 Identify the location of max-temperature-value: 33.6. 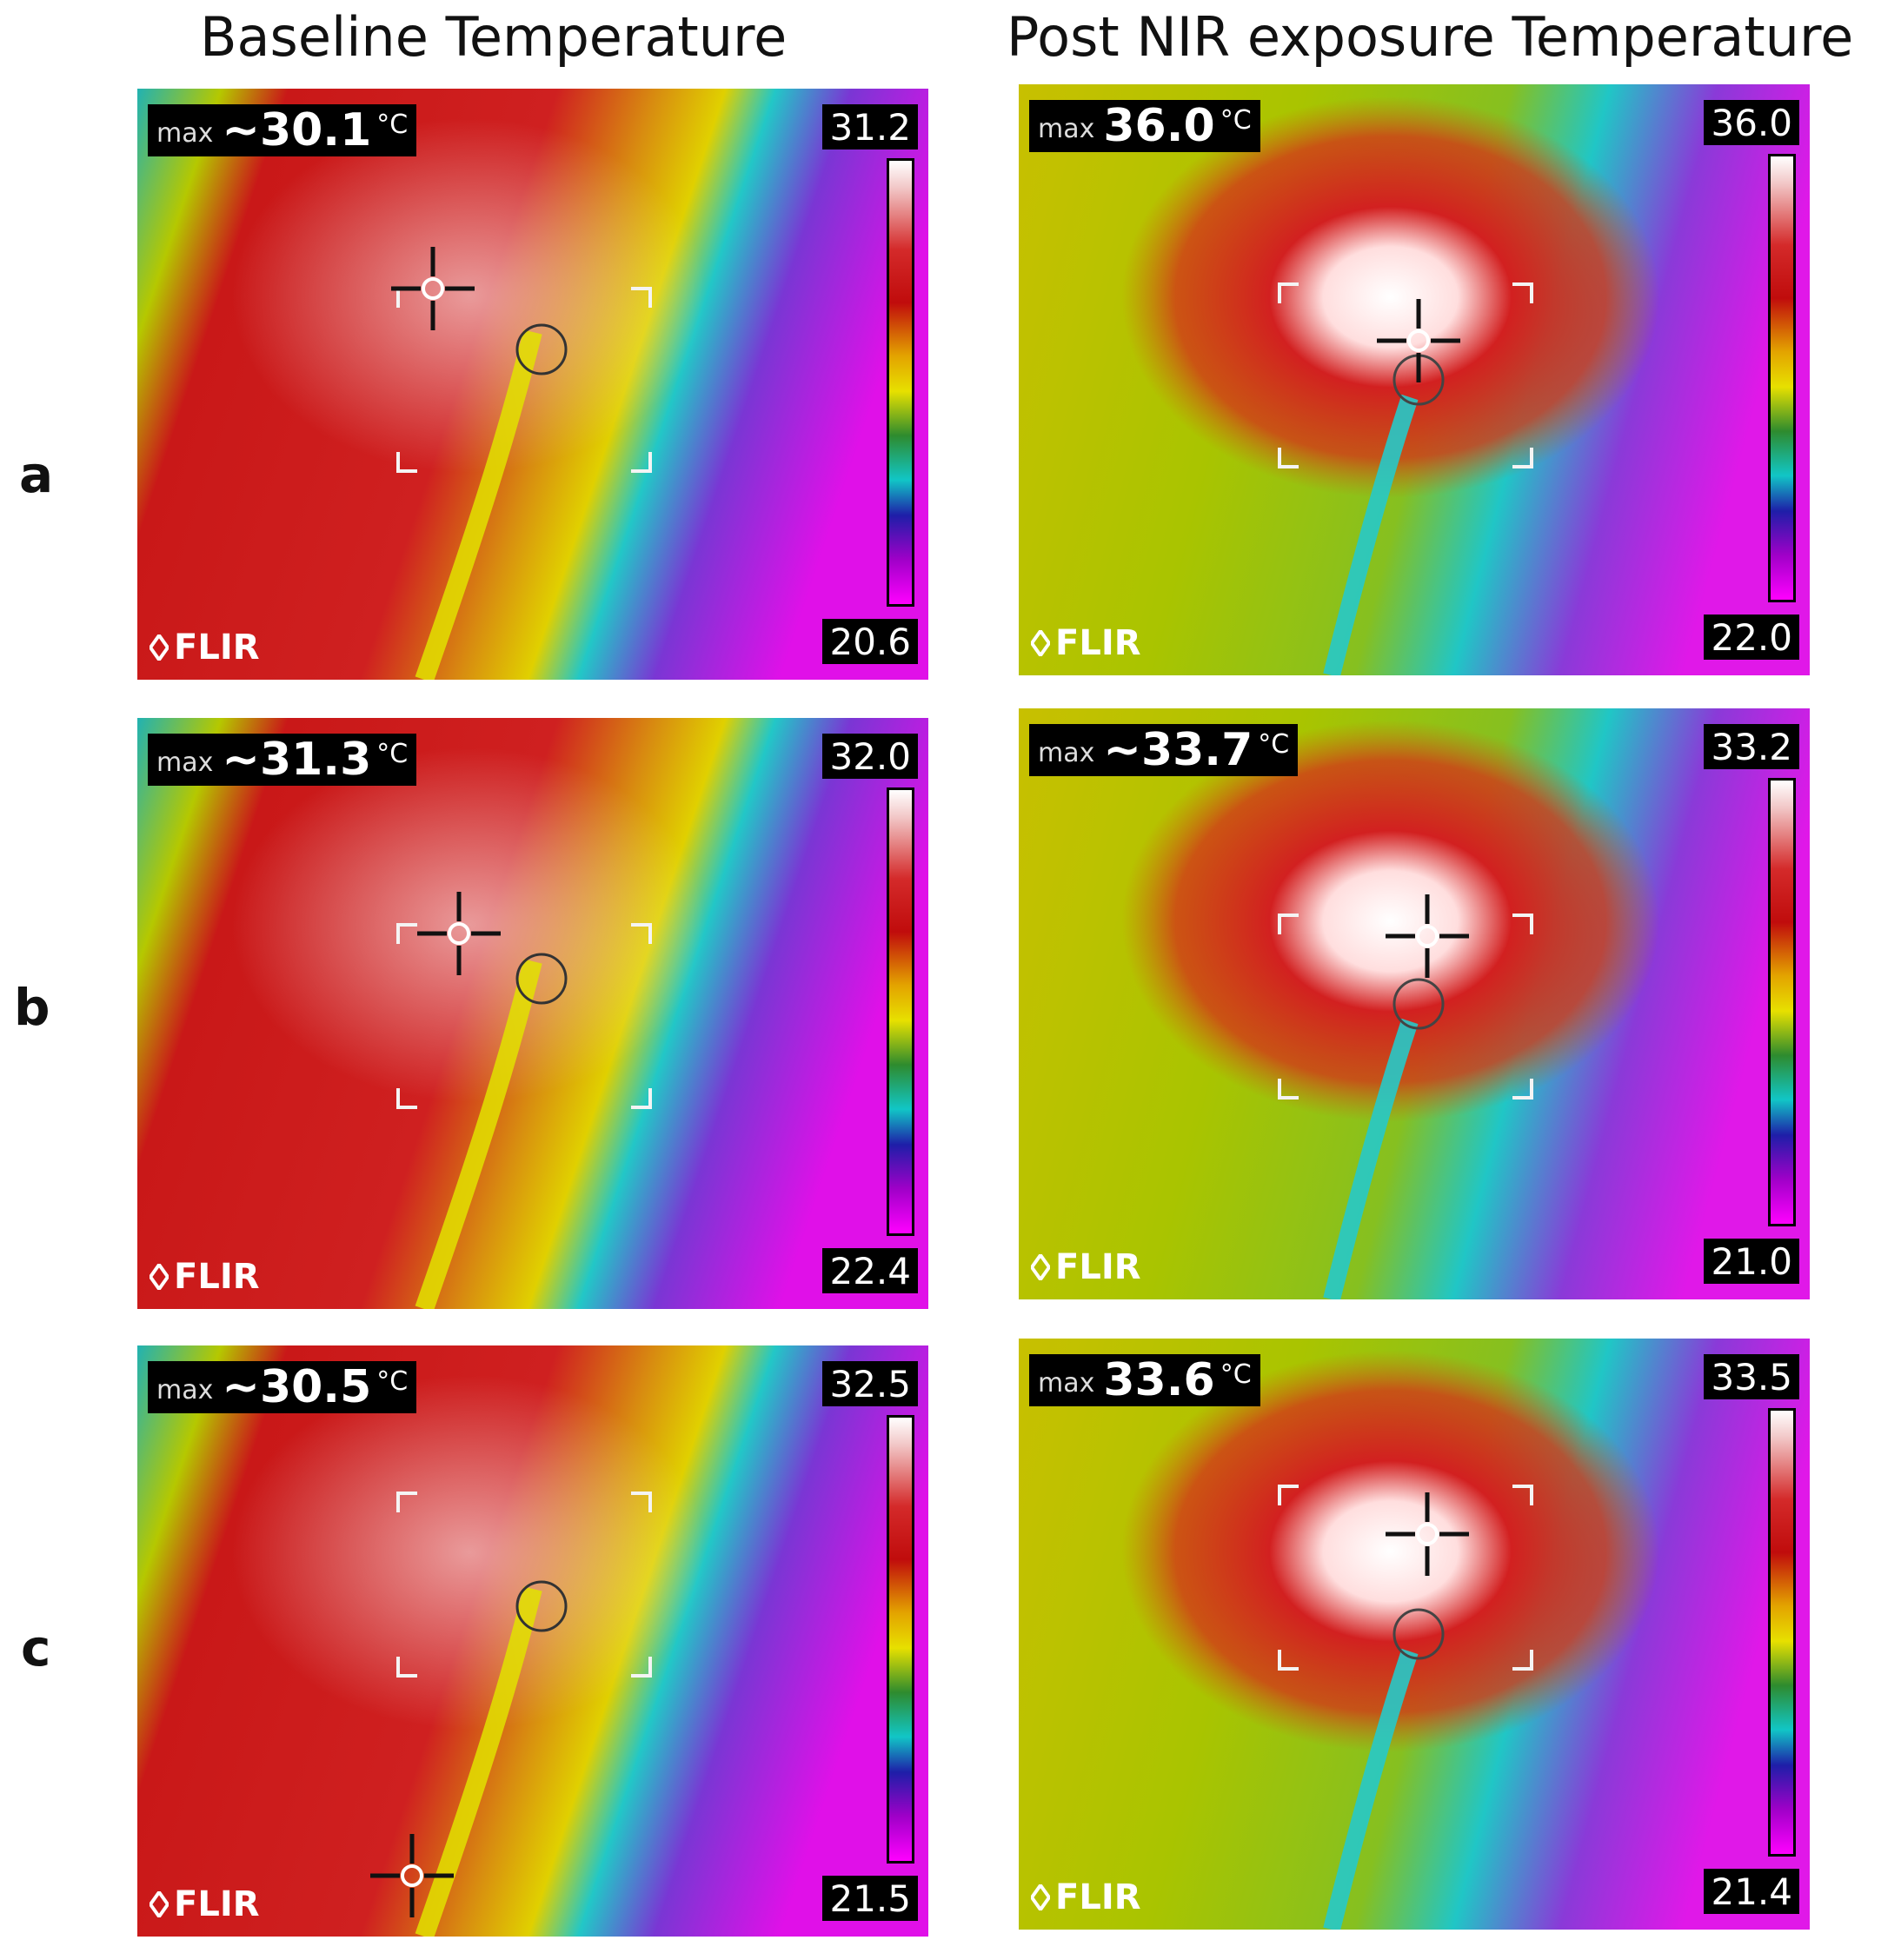
(1159, 1380).